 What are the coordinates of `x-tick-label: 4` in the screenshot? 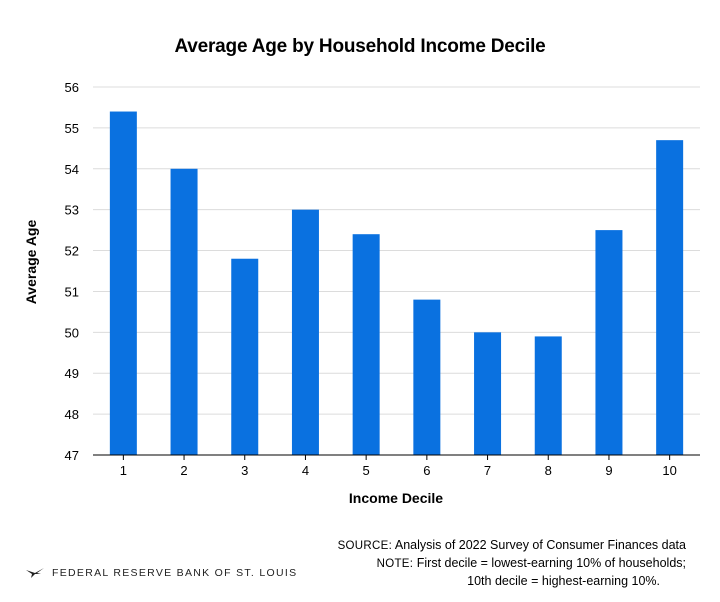 It's located at (305, 470).